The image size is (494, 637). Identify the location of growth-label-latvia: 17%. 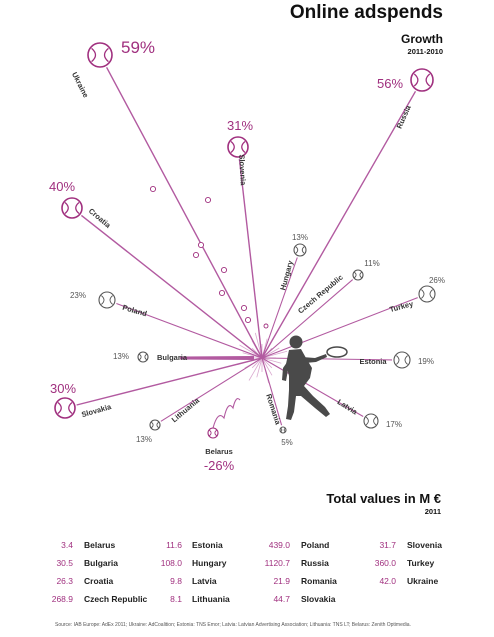
(394, 424).